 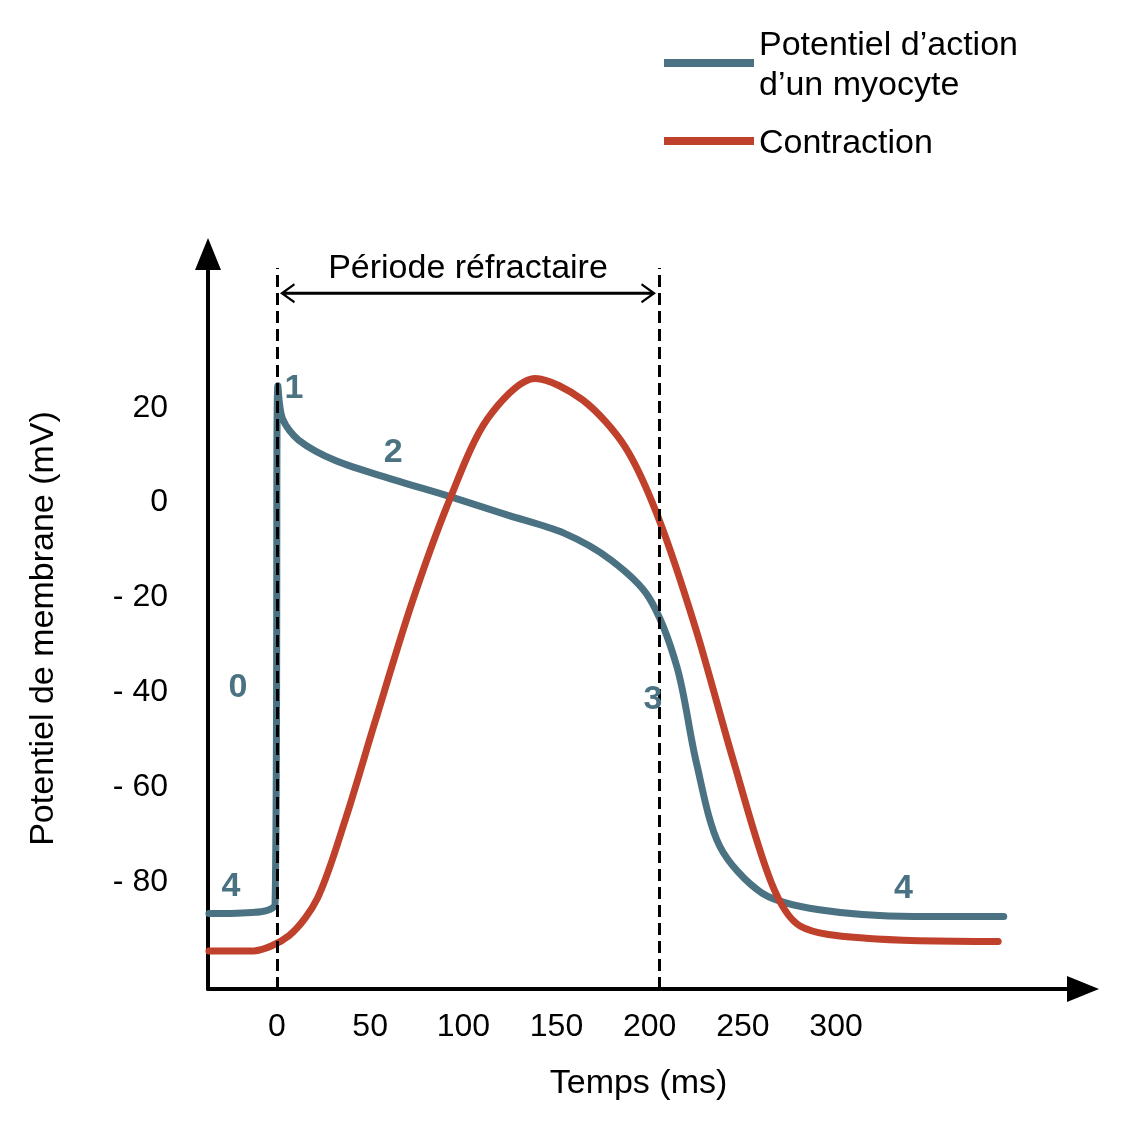 What do you see at coordinates (836, 1025) in the screenshot?
I see `x-tick-label: 300` at bounding box center [836, 1025].